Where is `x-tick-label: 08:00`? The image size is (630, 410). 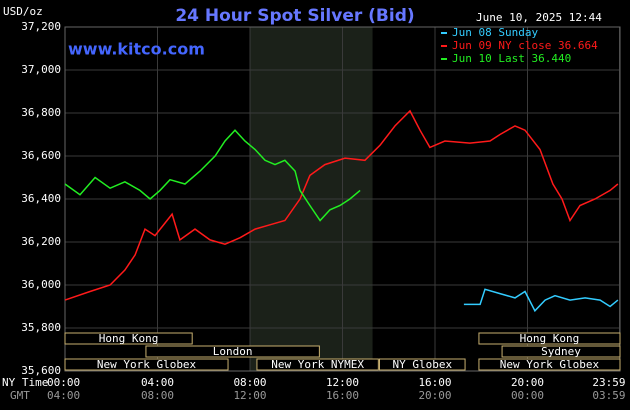 x-tick-label: 08:00 is located at coordinates (249, 382).